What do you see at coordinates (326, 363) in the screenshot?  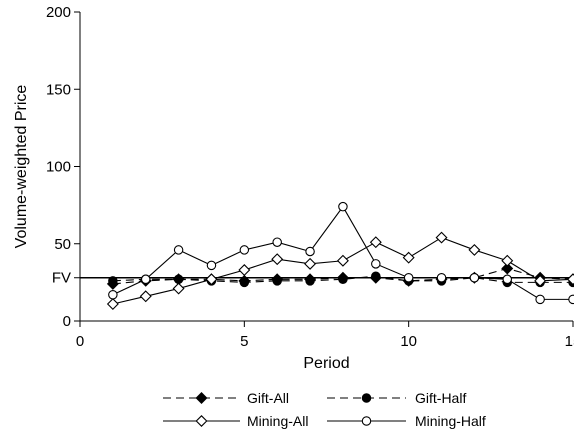 I see `x-axis-title: Period` at bounding box center [326, 363].